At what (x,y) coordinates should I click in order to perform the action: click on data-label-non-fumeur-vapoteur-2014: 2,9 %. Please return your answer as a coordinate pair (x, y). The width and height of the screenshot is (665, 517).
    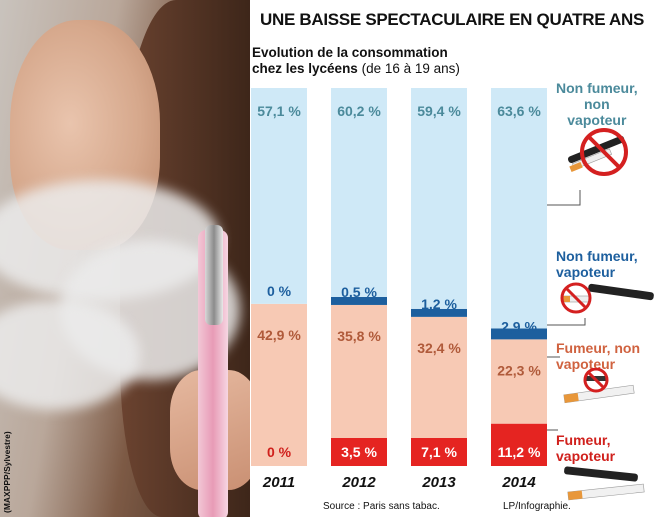
    Looking at the image, I should click on (519, 326).